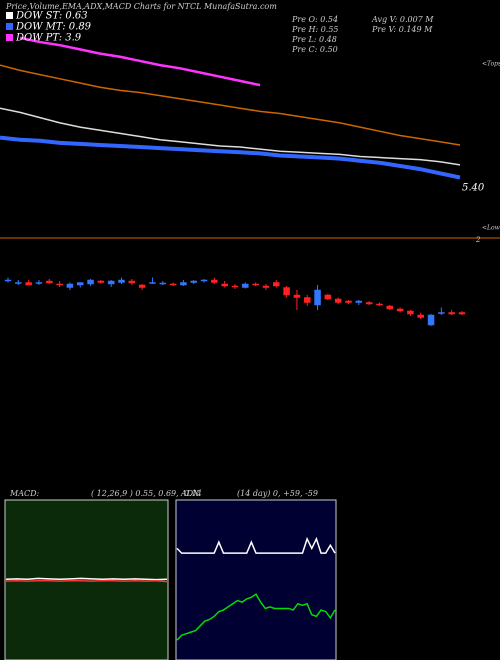 This screenshot has height=660, width=500. Describe the element at coordinates (146, 493) in the screenshot. I see `panel-subtitle: ( 12,26,9 ) 0.55, 0.69, -0.14` at that location.